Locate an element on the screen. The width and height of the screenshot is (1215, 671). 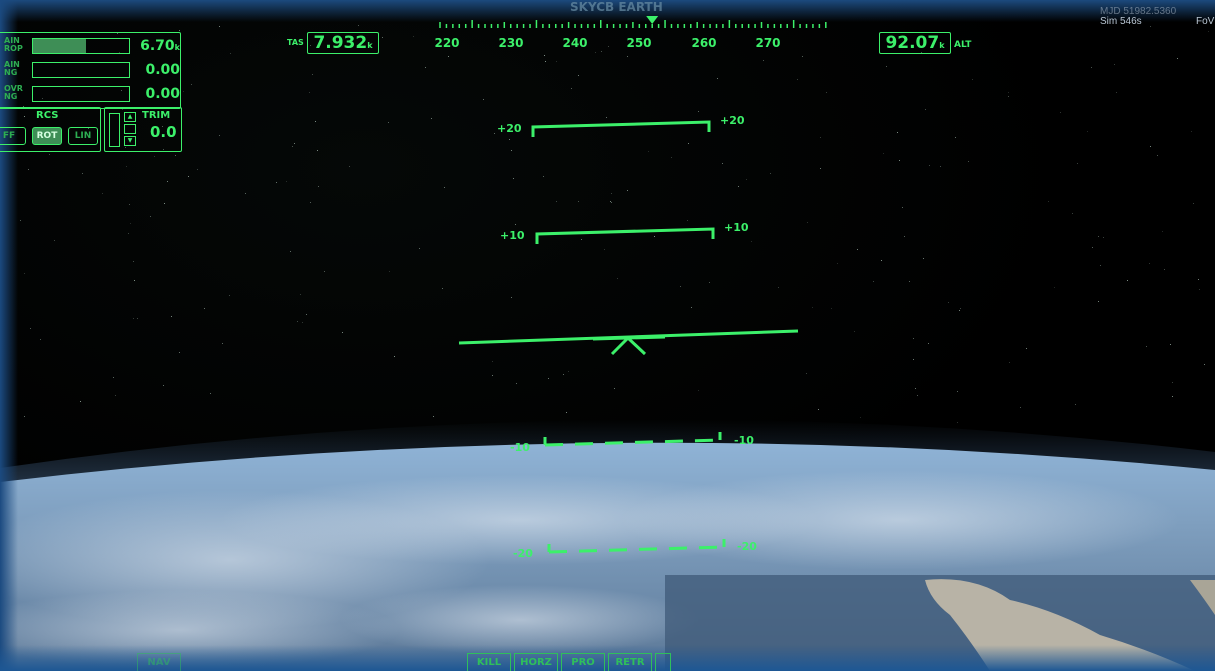
sim-time-readout: Sim 546s is located at coordinates (1121, 21).